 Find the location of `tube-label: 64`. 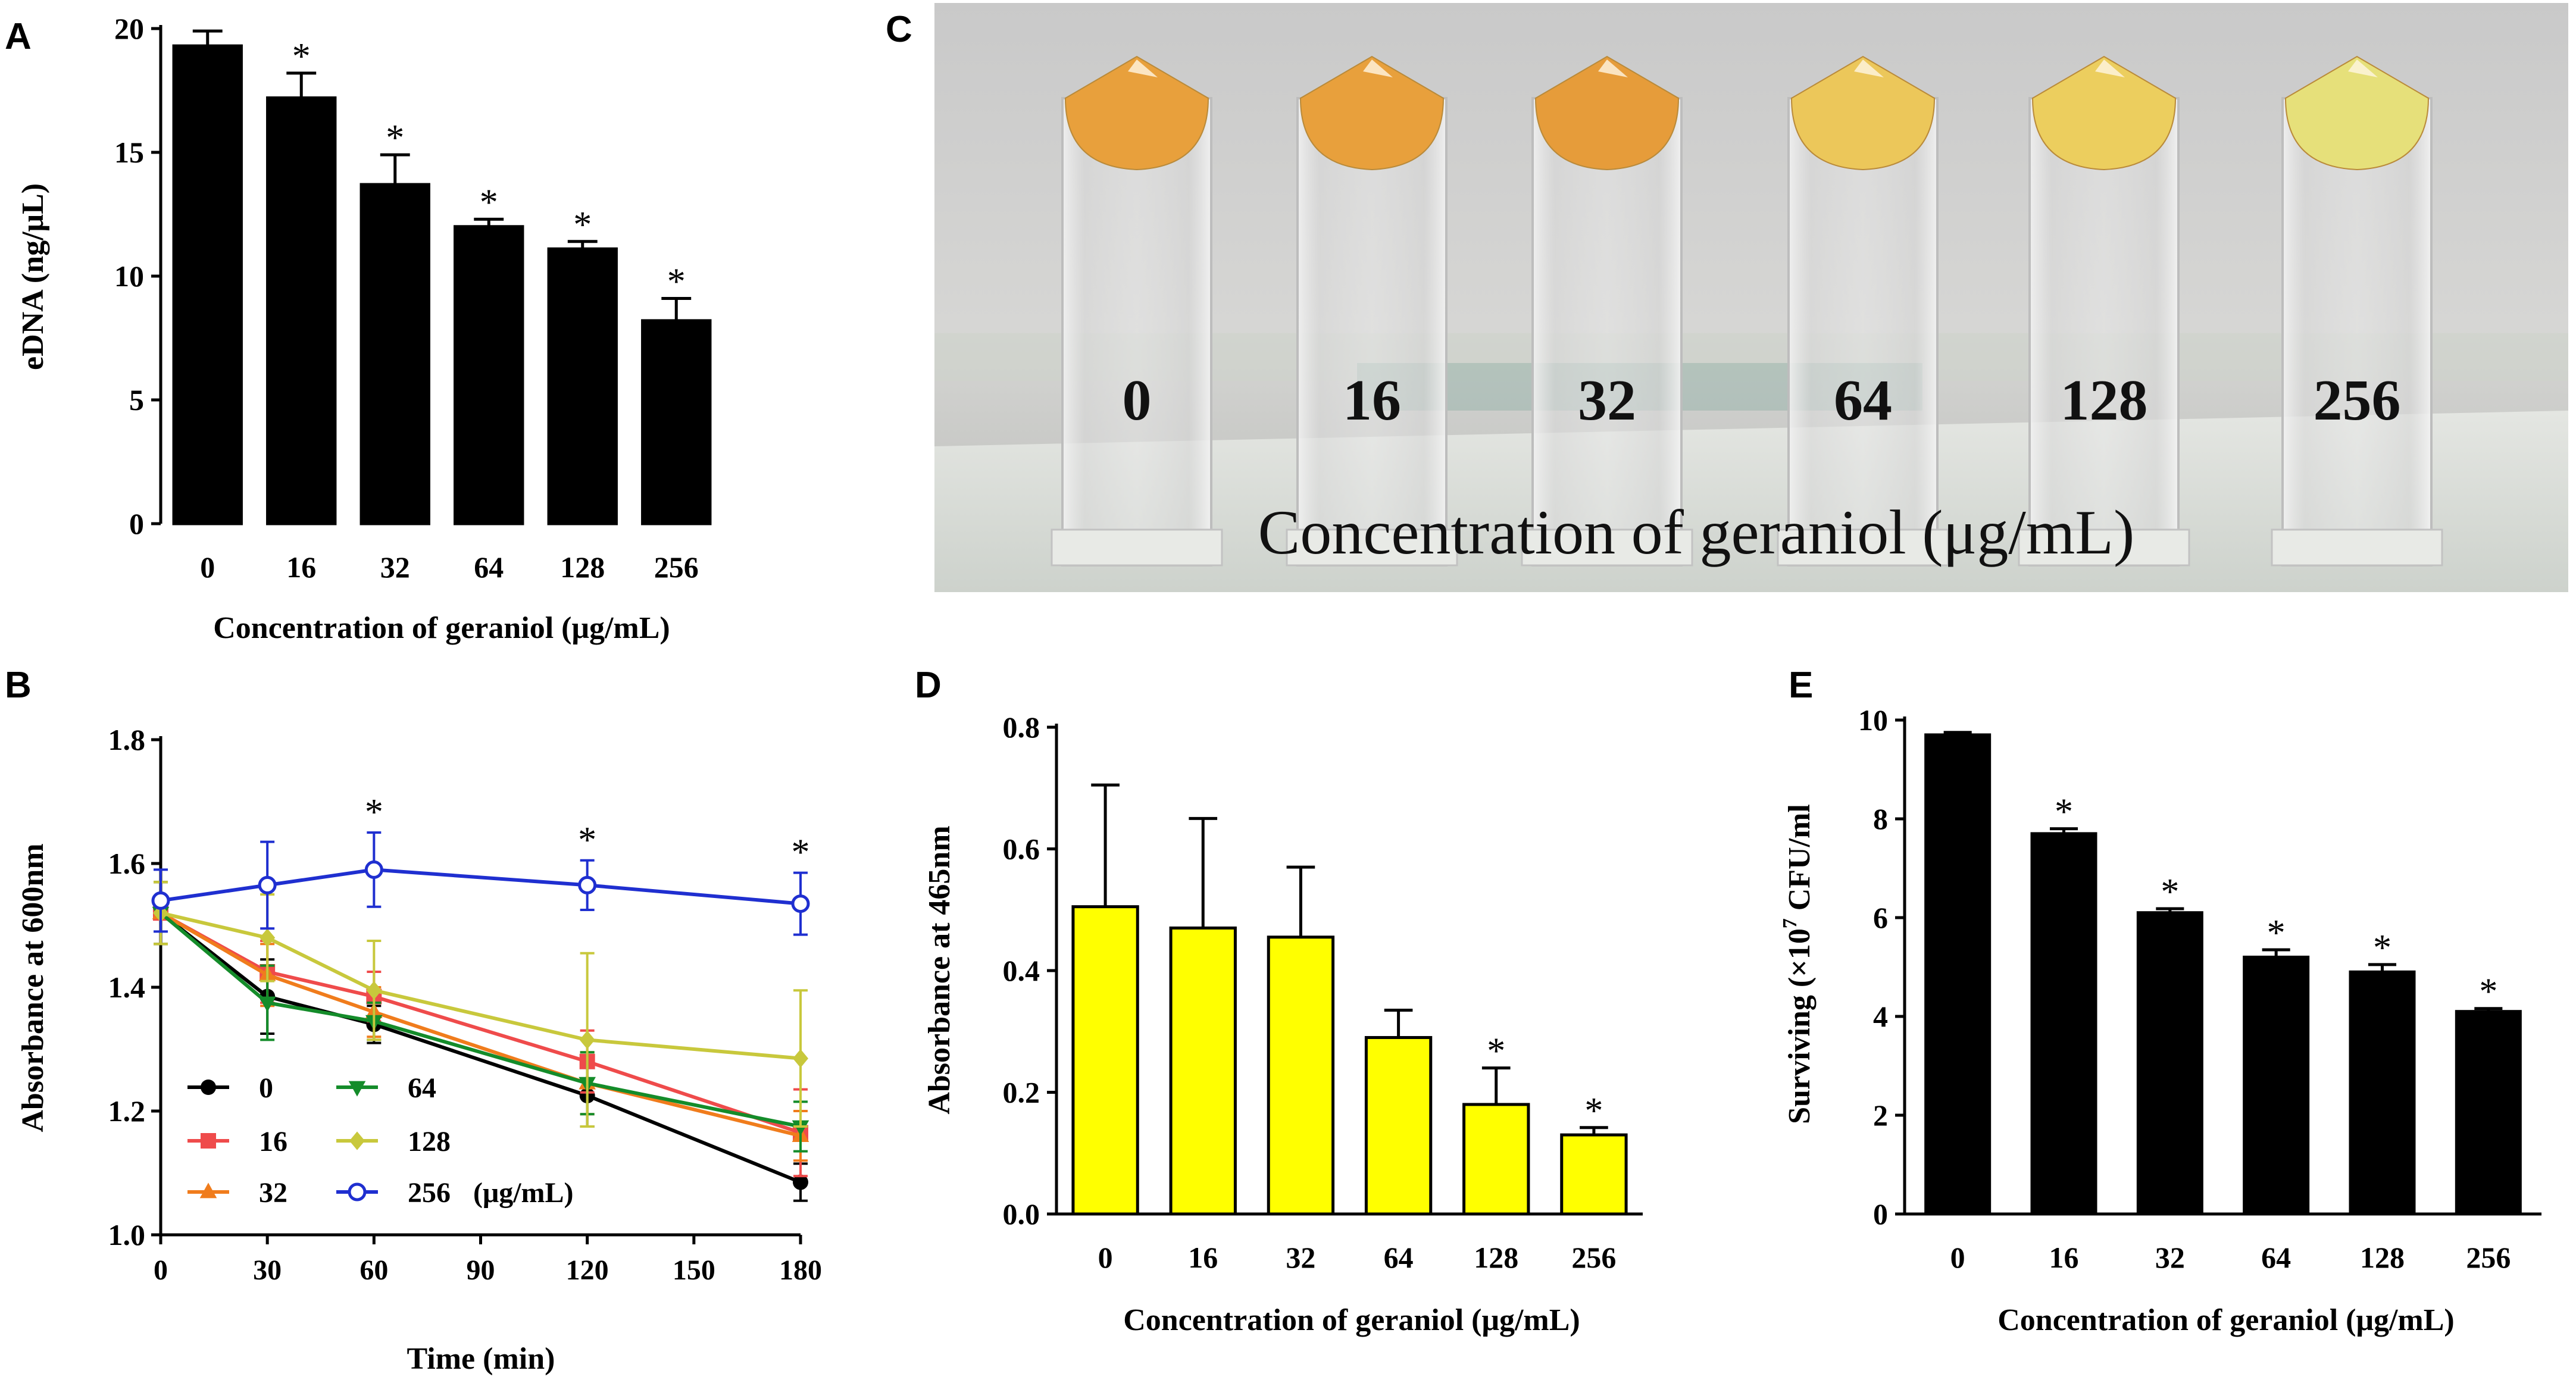

tube-label: 64 is located at coordinates (1863, 400).